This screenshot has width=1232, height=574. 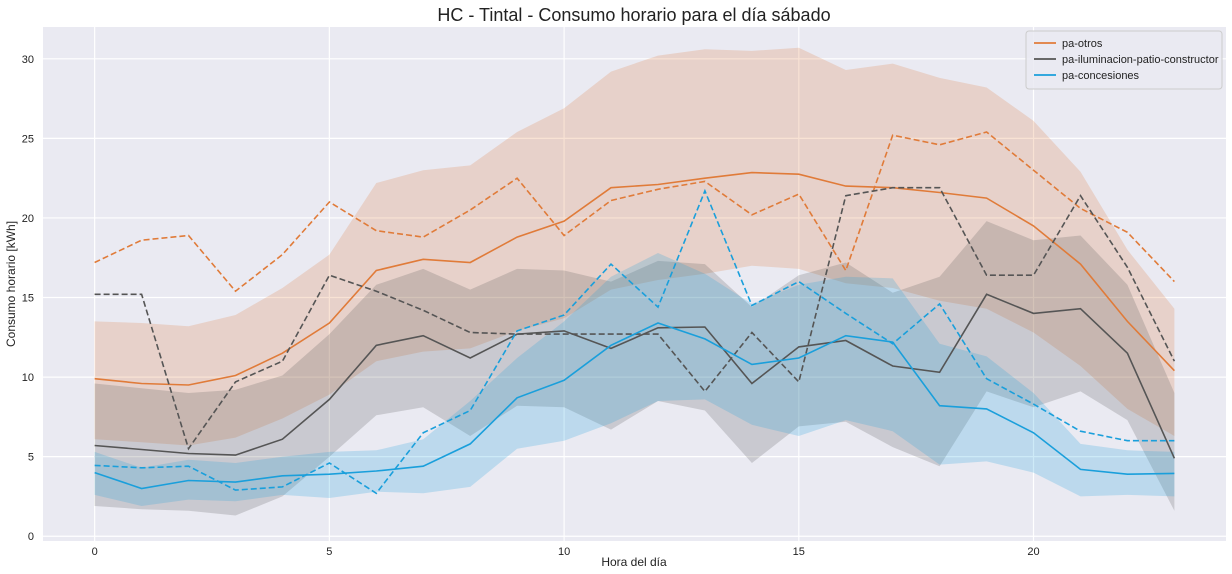 I want to click on y-axis-label: Consumo horario [kWh], so click(x=11, y=284).